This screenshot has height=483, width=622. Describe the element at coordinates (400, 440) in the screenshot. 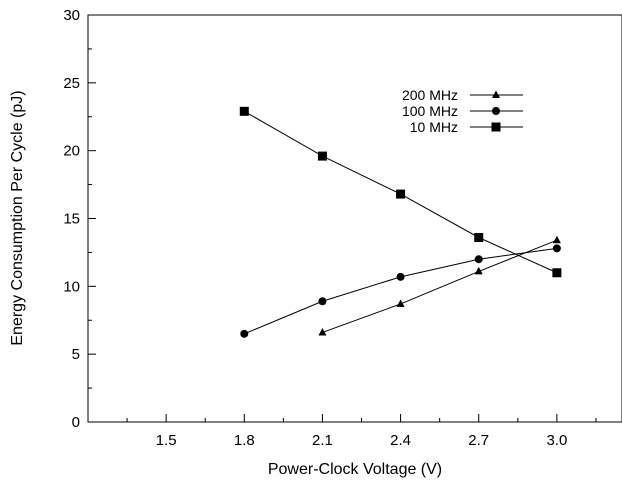

I see `x-tick-label: 2.4` at that location.